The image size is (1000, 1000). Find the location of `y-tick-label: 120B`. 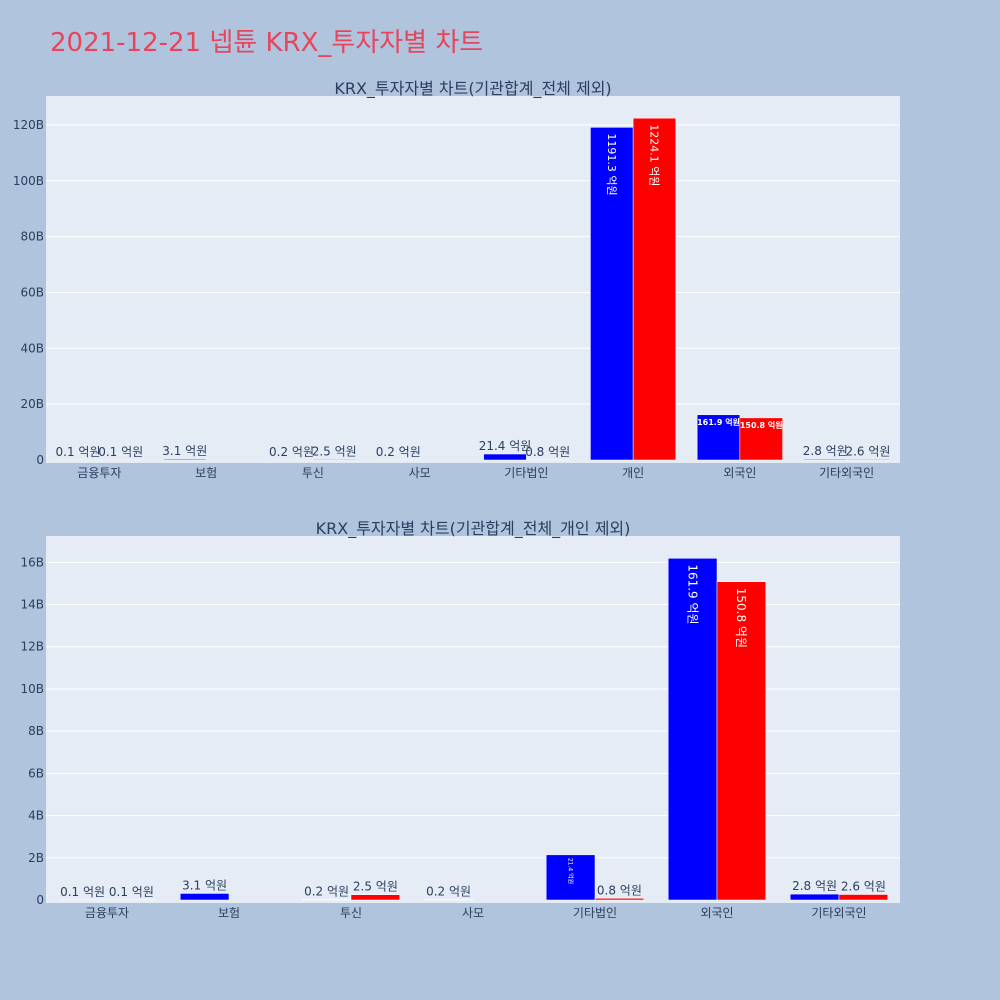

y-tick-label: 120B is located at coordinates (28, 125).